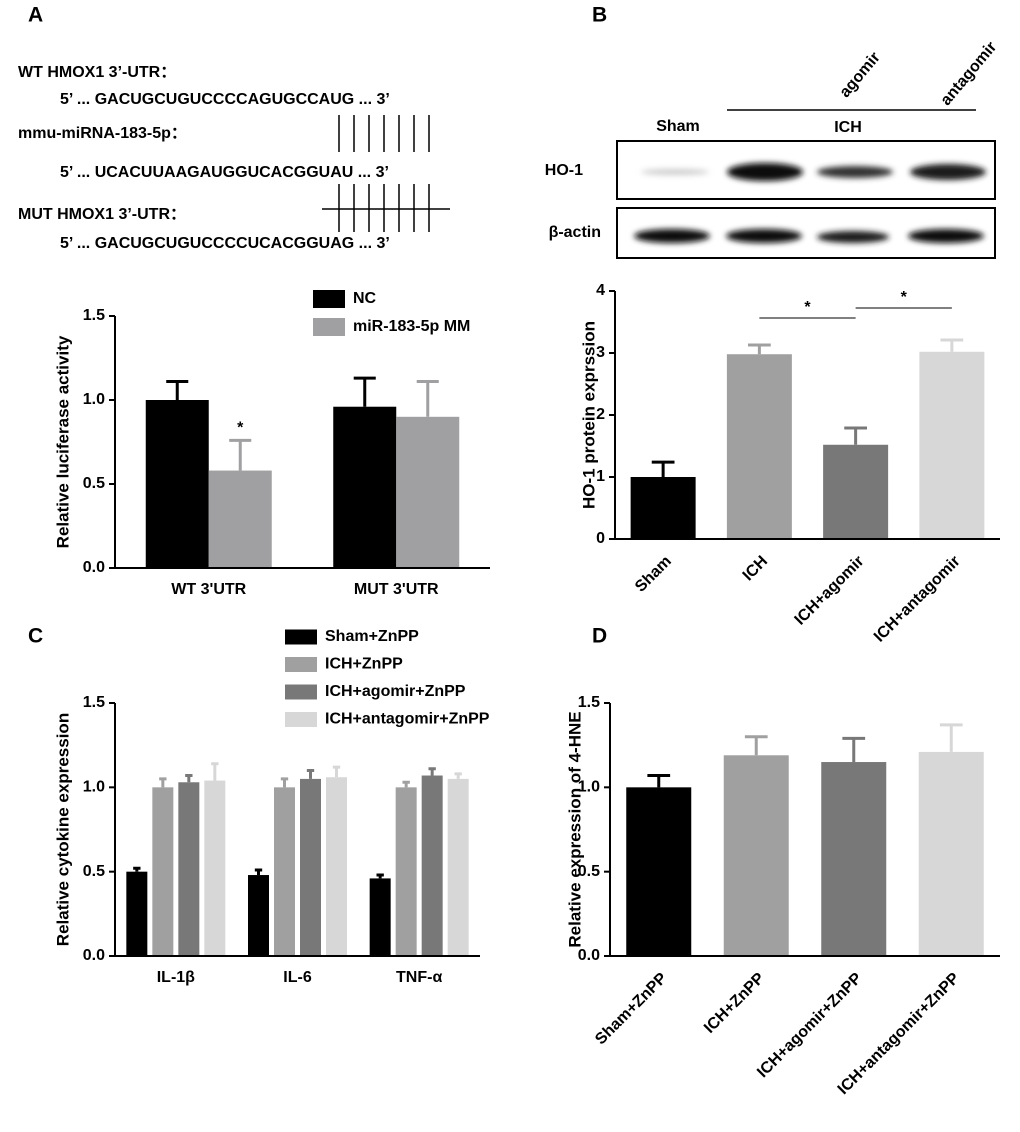  I want to click on x-tick-label: MUT 3'UTR, so click(396, 589).